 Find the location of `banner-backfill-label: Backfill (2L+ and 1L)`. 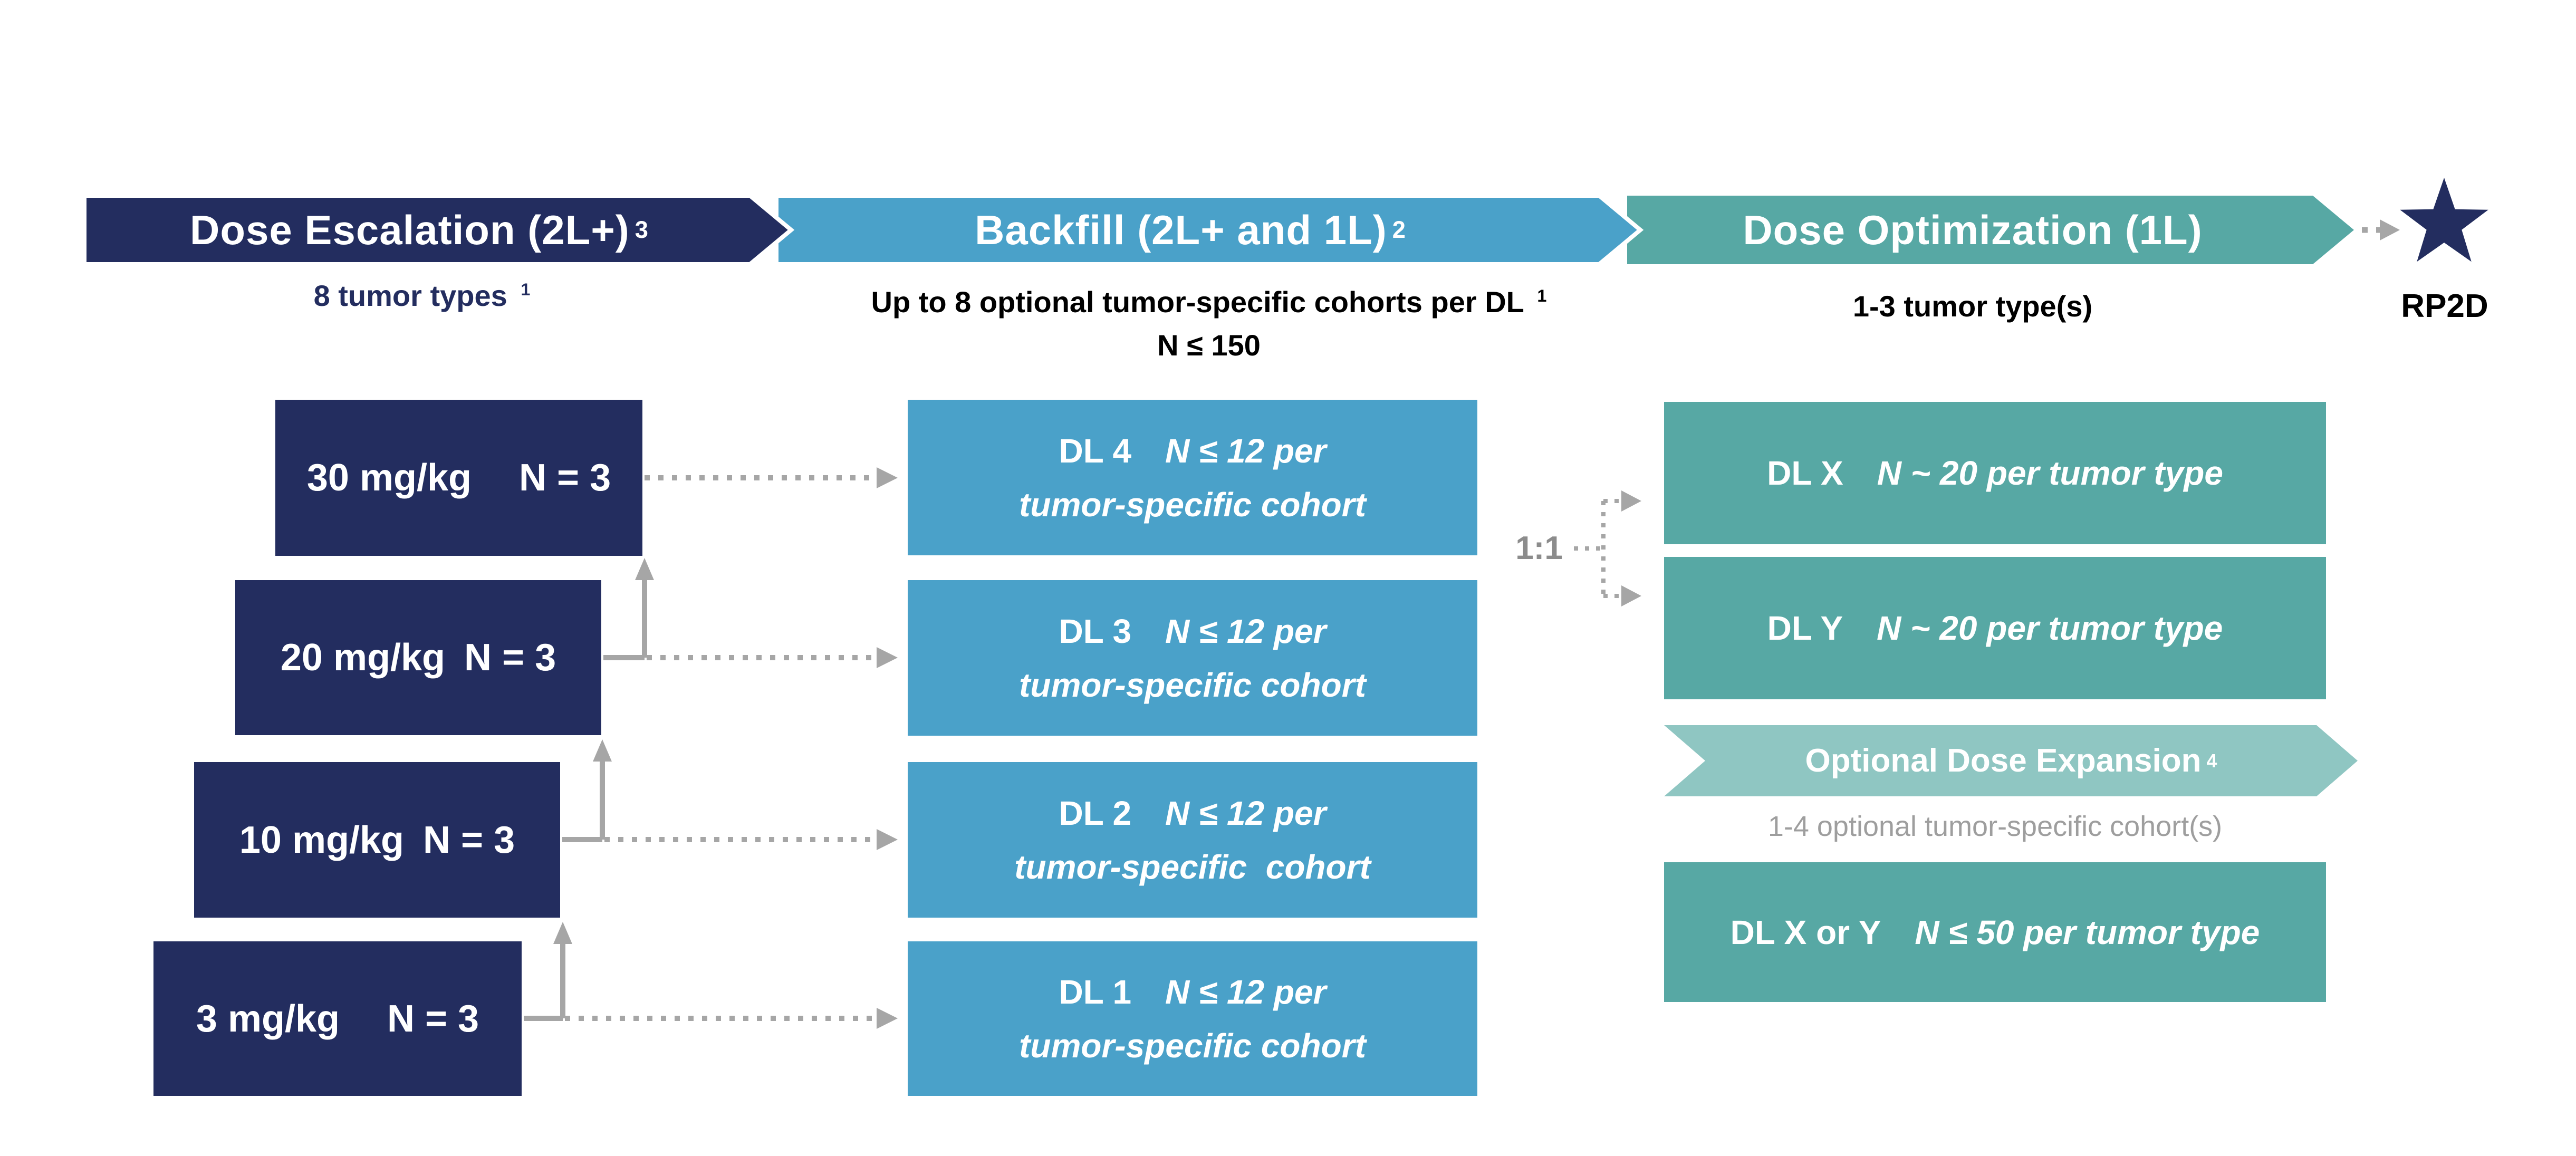

banner-backfill-label: Backfill (2L+ and 1L) is located at coordinates (1181, 229).